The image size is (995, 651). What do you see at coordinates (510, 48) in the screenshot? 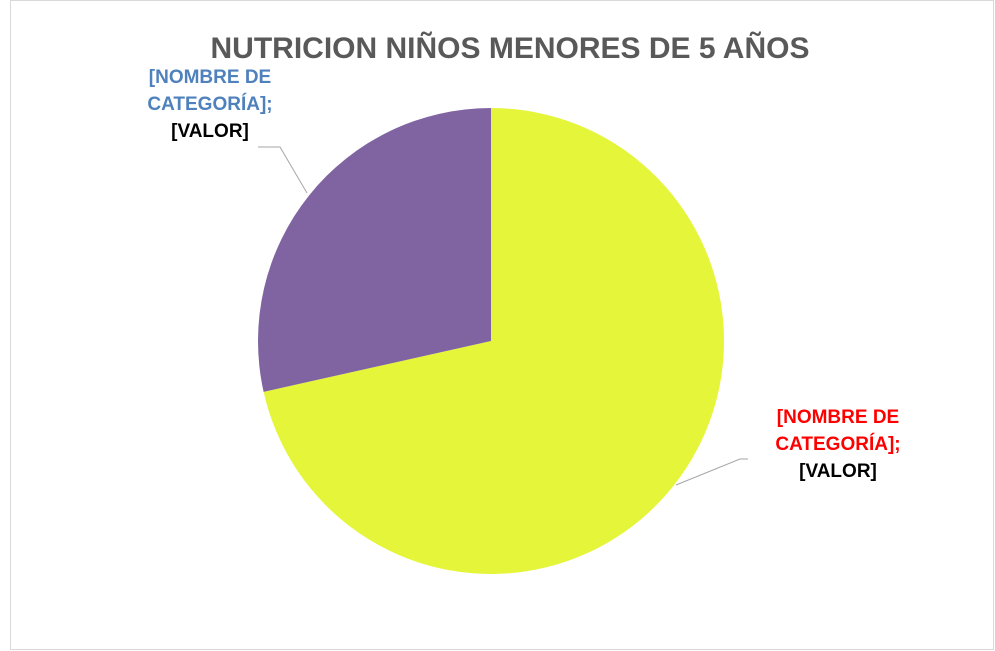
I see `chart-title: NUTRICION NIÑOS MENORES DE 5 AÑOS` at bounding box center [510, 48].